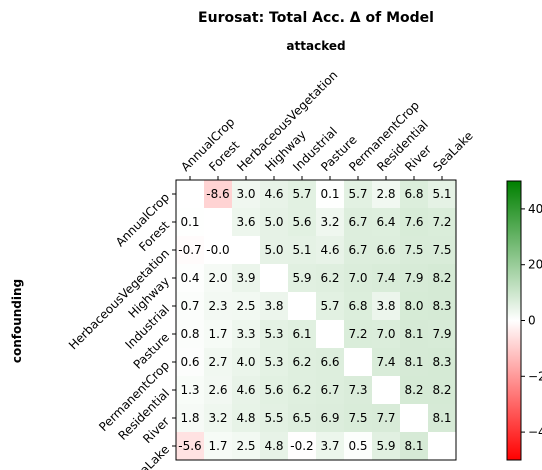 Image resolution: width=542 pixels, height=470 pixels. Describe the element at coordinates (514, 320) in the screenshot. I see `colorbar` at that location.